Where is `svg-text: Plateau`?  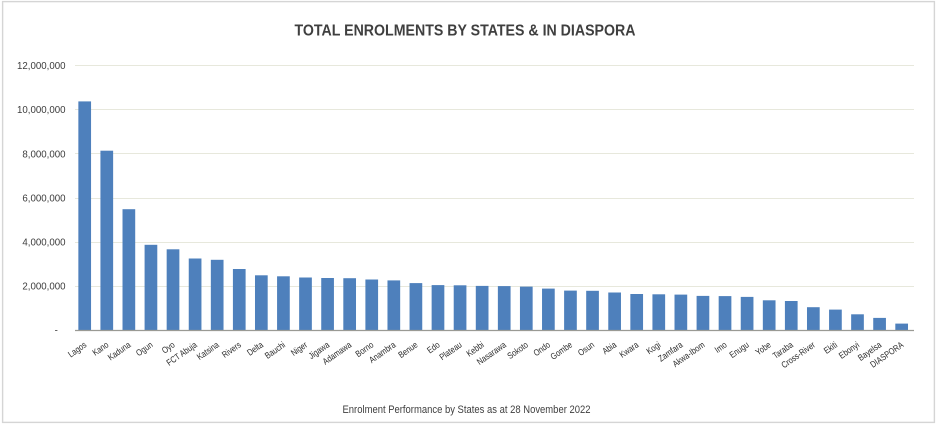
svg-text: Plateau is located at coordinates (450, 351).